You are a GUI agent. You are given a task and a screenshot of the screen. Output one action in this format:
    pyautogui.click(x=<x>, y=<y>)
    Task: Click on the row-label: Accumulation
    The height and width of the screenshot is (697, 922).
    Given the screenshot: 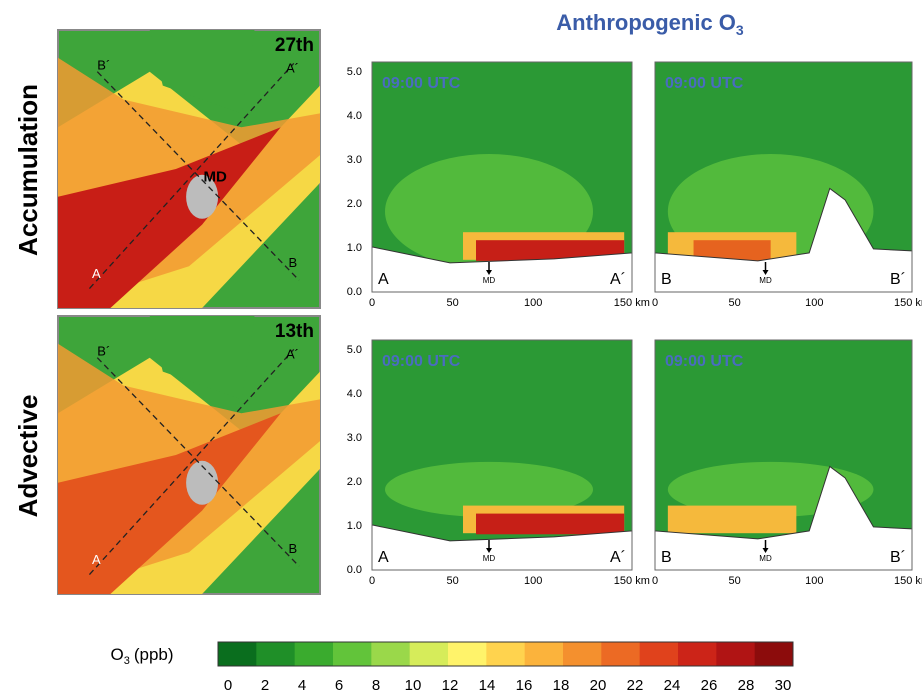 What is the action you would take?
    pyautogui.click(x=28, y=170)
    